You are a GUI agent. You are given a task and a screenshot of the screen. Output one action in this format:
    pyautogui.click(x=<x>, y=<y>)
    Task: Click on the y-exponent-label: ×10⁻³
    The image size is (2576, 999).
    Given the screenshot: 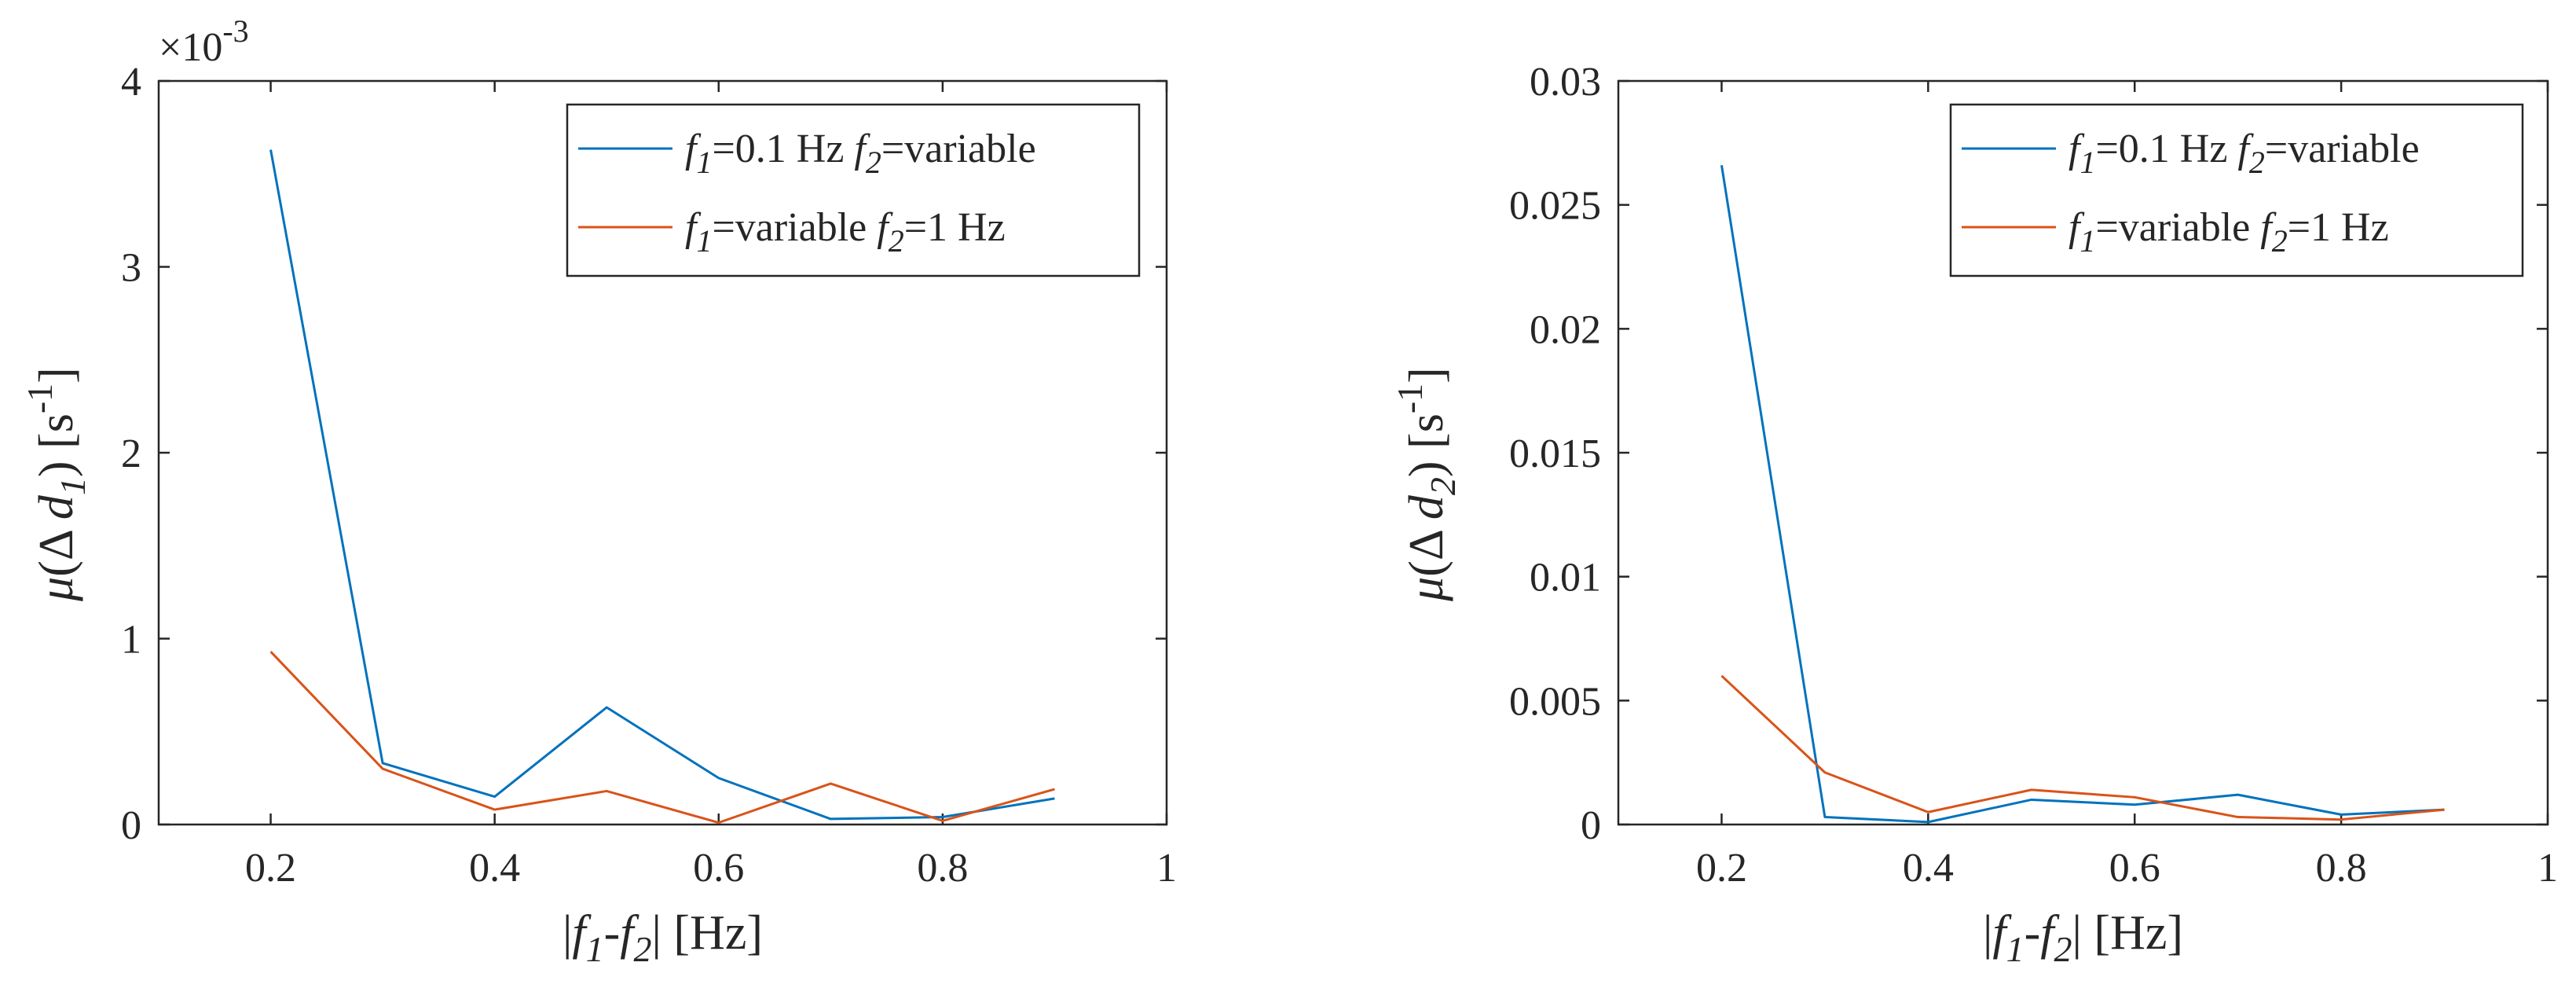 What is the action you would take?
    pyautogui.click(x=204, y=41)
    